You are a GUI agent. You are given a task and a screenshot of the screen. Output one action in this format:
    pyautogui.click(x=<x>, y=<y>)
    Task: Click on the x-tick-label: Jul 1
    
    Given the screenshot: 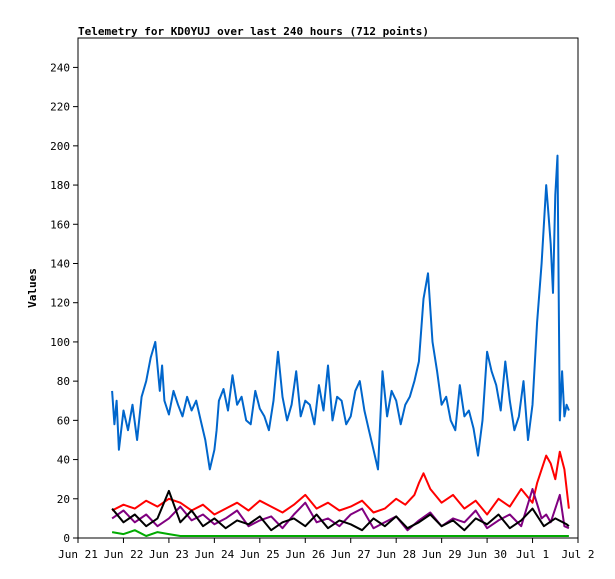 What is the action you would take?
    pyautogui.click(x=532, y=554)
    